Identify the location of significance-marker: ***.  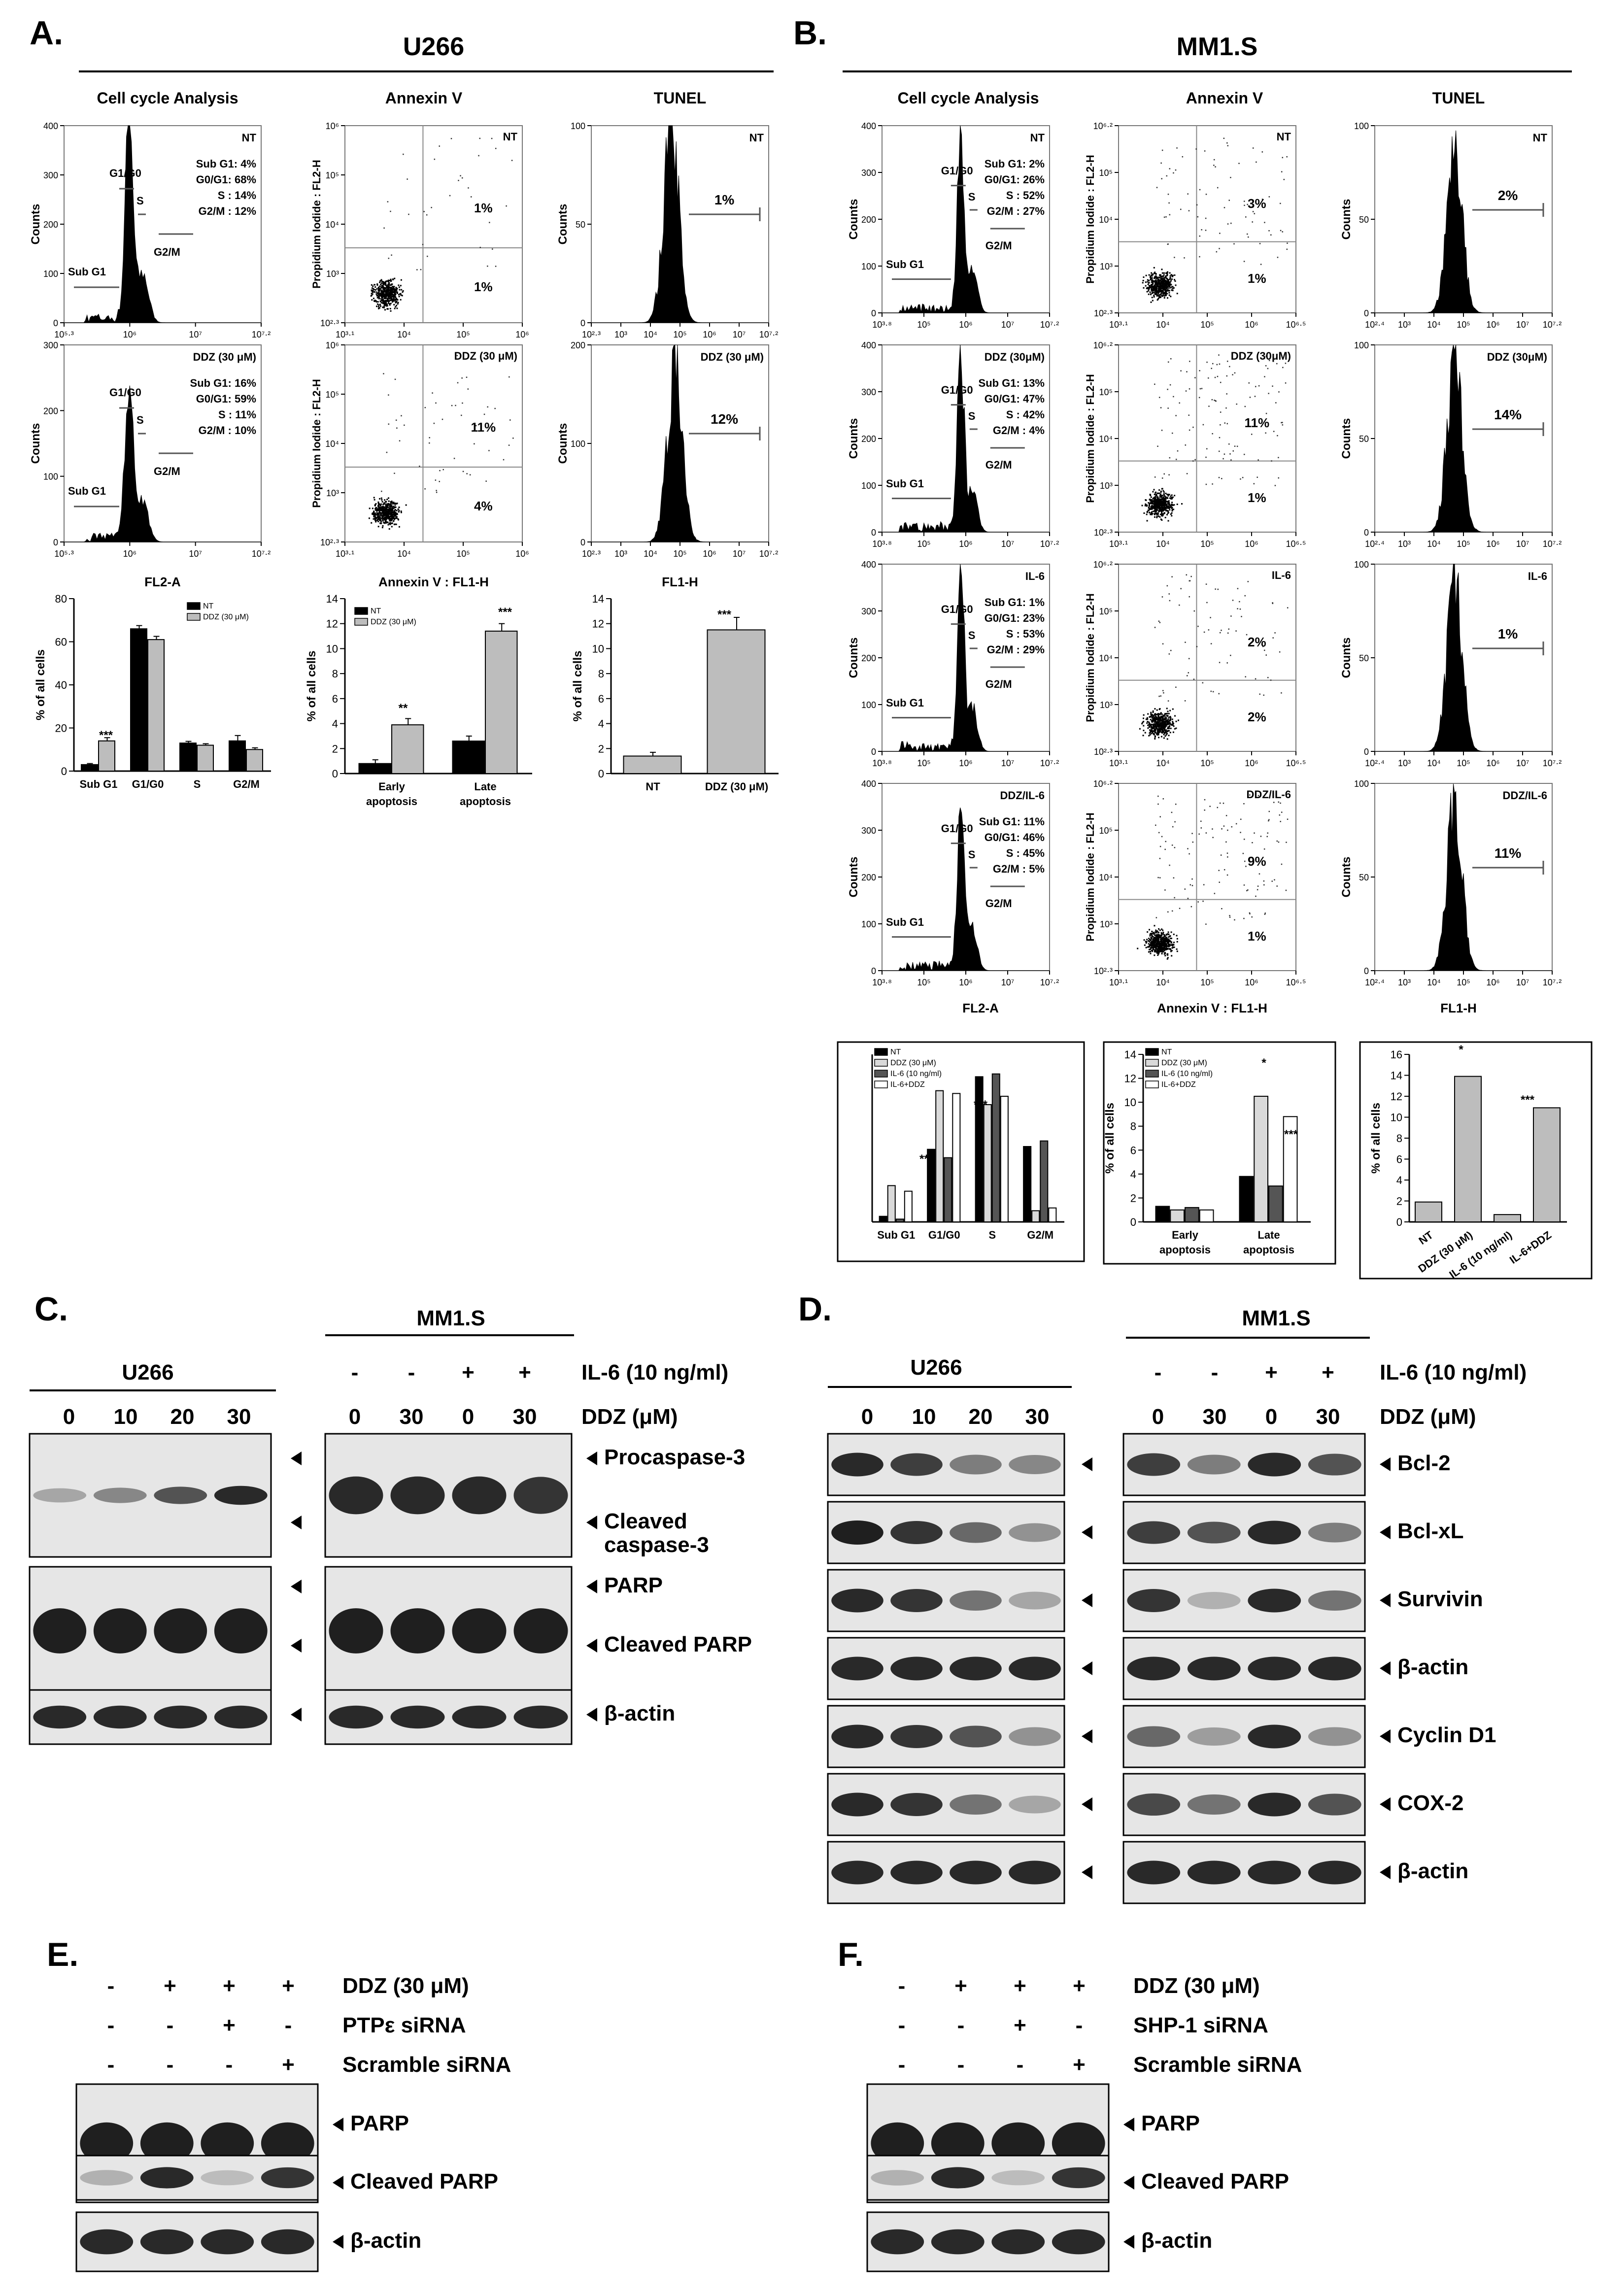
(106, 735).